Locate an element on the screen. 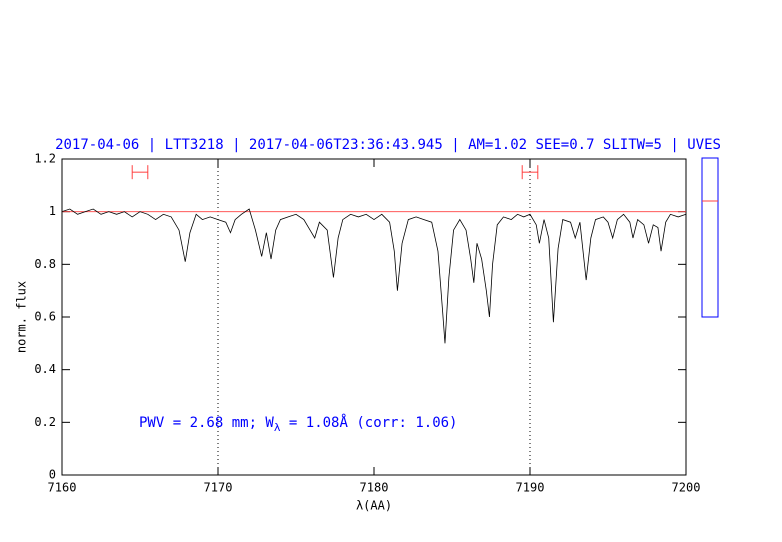 The height and width of the screenshot is (542, 782). y-tick-label: 0.4 is located at coordinates (45, 369).